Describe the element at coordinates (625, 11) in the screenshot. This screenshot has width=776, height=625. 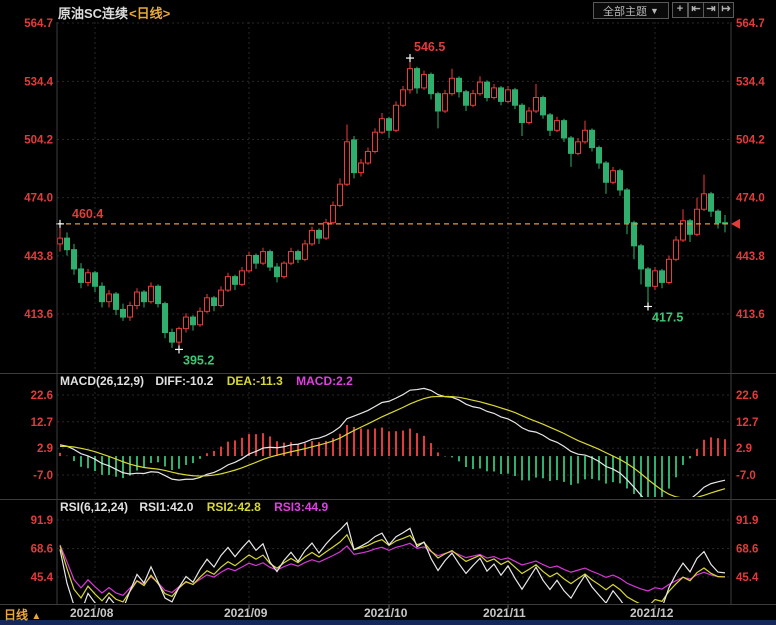
I see `theme-dropdown-label: 全部主题` at that location.